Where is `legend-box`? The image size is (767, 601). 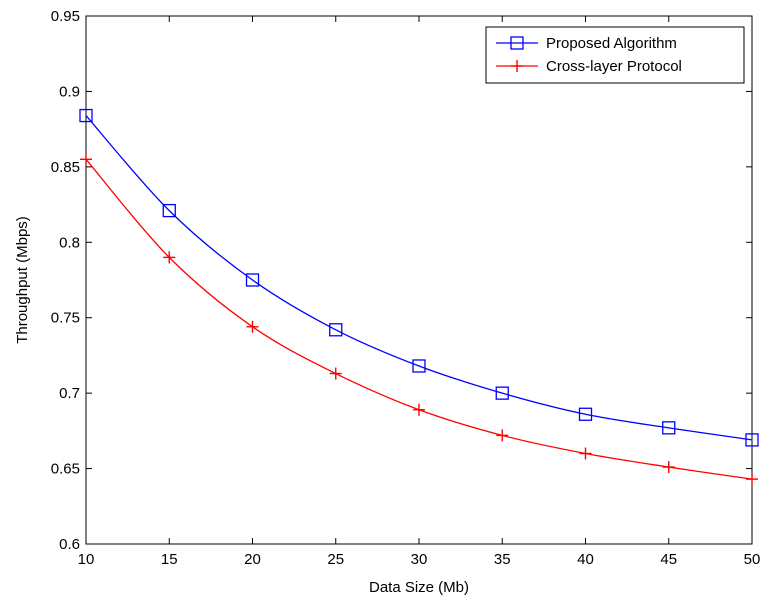
legend-box is located at coordinates (615, 55).